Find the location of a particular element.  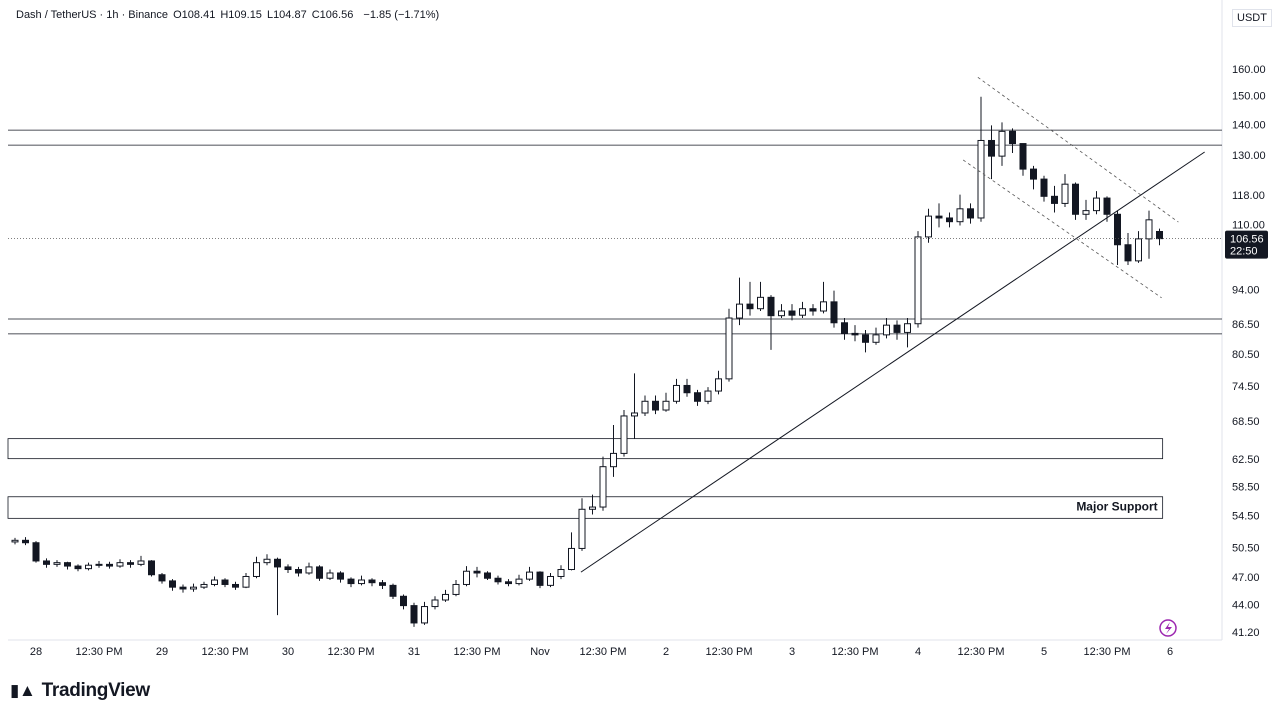

ohlc-value: 109.15 is located at coordinates (245, 15).